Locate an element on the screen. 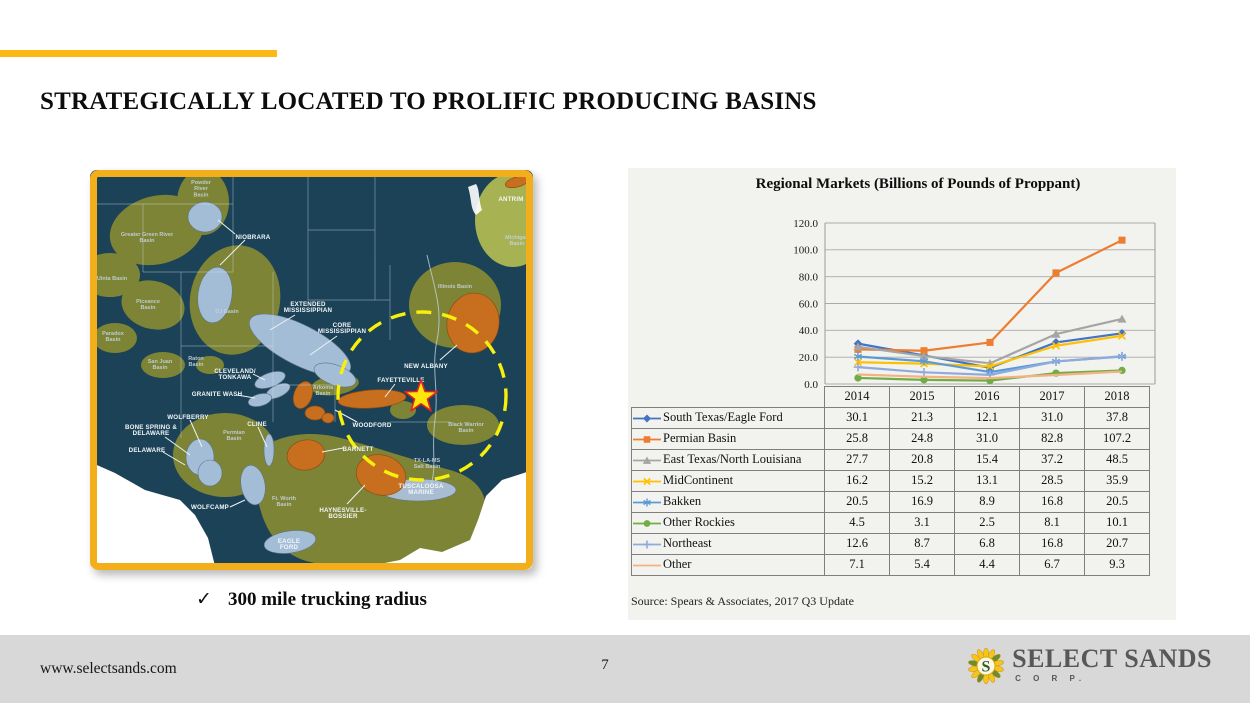 This screenshot has width=1250, height=703. value-cell: 10.1 is located at coordinates (1117, 522).